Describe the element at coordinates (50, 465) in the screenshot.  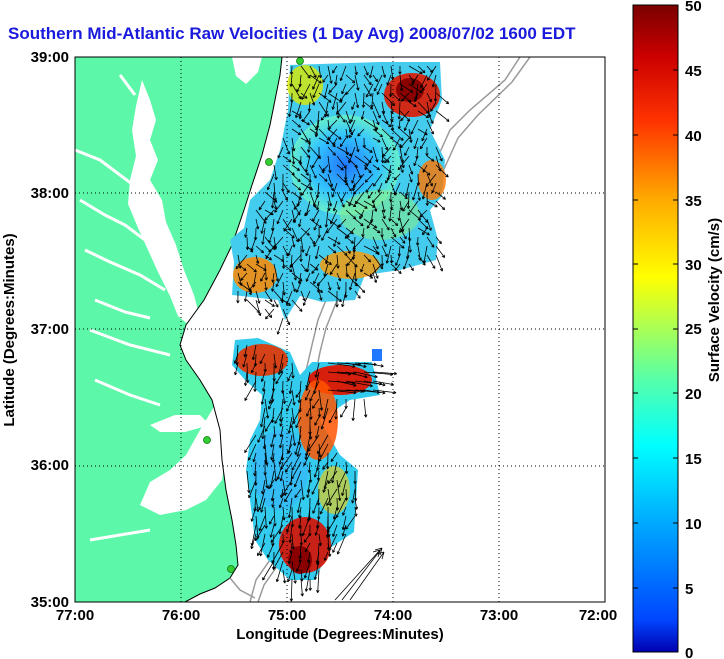
I see `y-tick-label: 36:00` at that location.